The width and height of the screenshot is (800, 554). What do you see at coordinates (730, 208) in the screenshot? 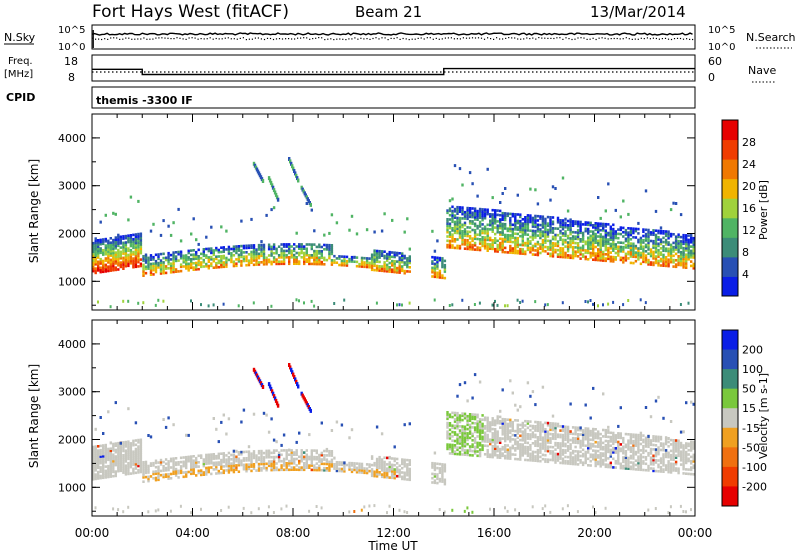
I see `colorbar-frame` at bounding box center [730, 208].